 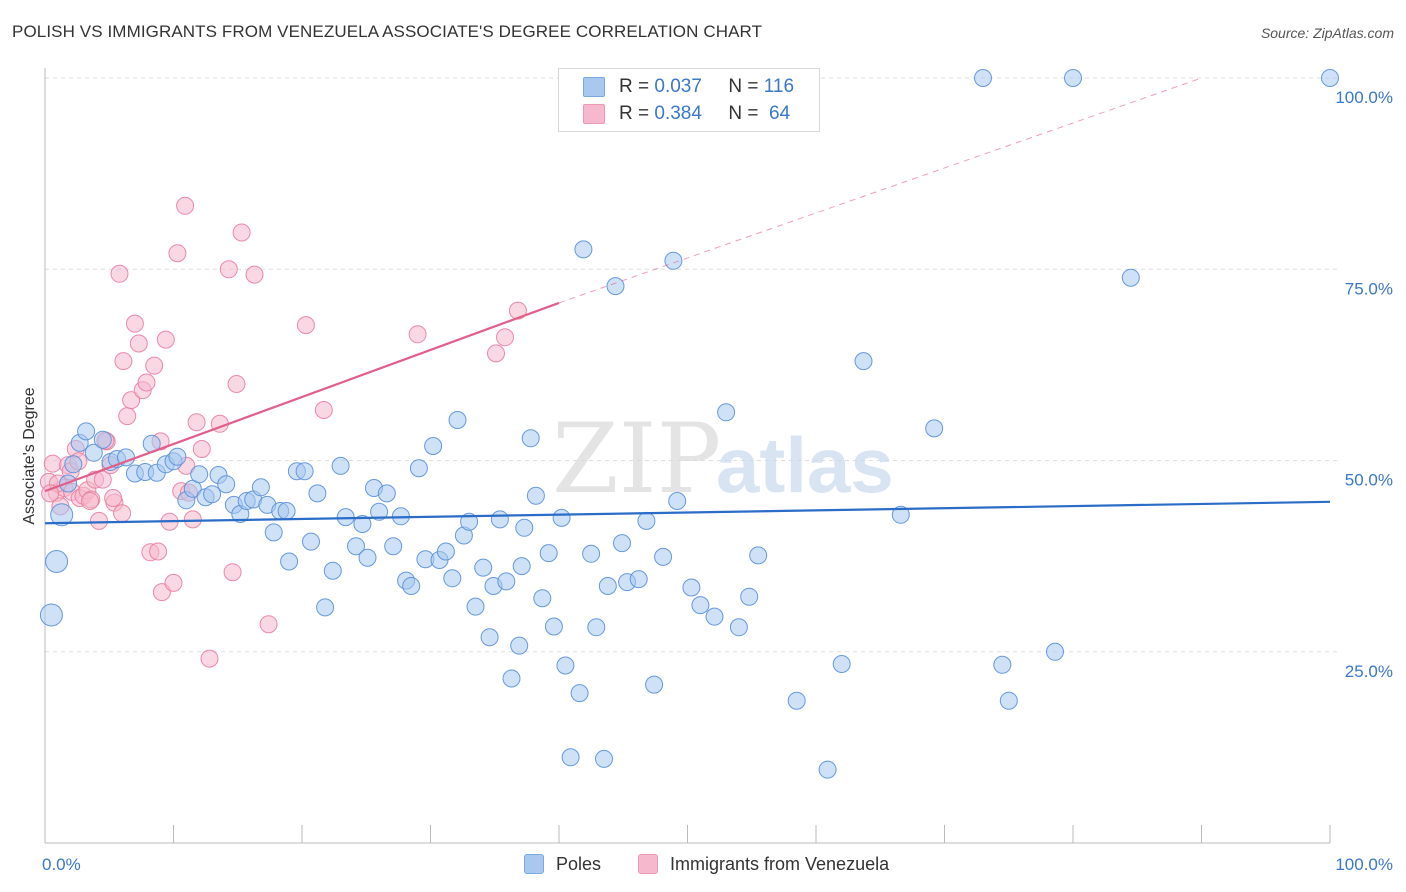 What do you see at coordinates (579, 863) in the screenshot?
I see `bottom-legend-label-poles: Poles` at bounding box center [579, 863].